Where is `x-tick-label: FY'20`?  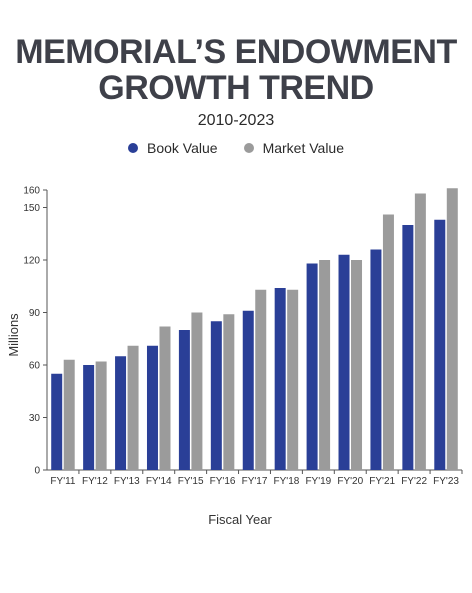
x-tick-label: FY'20 is located at coordinates (350, 481).